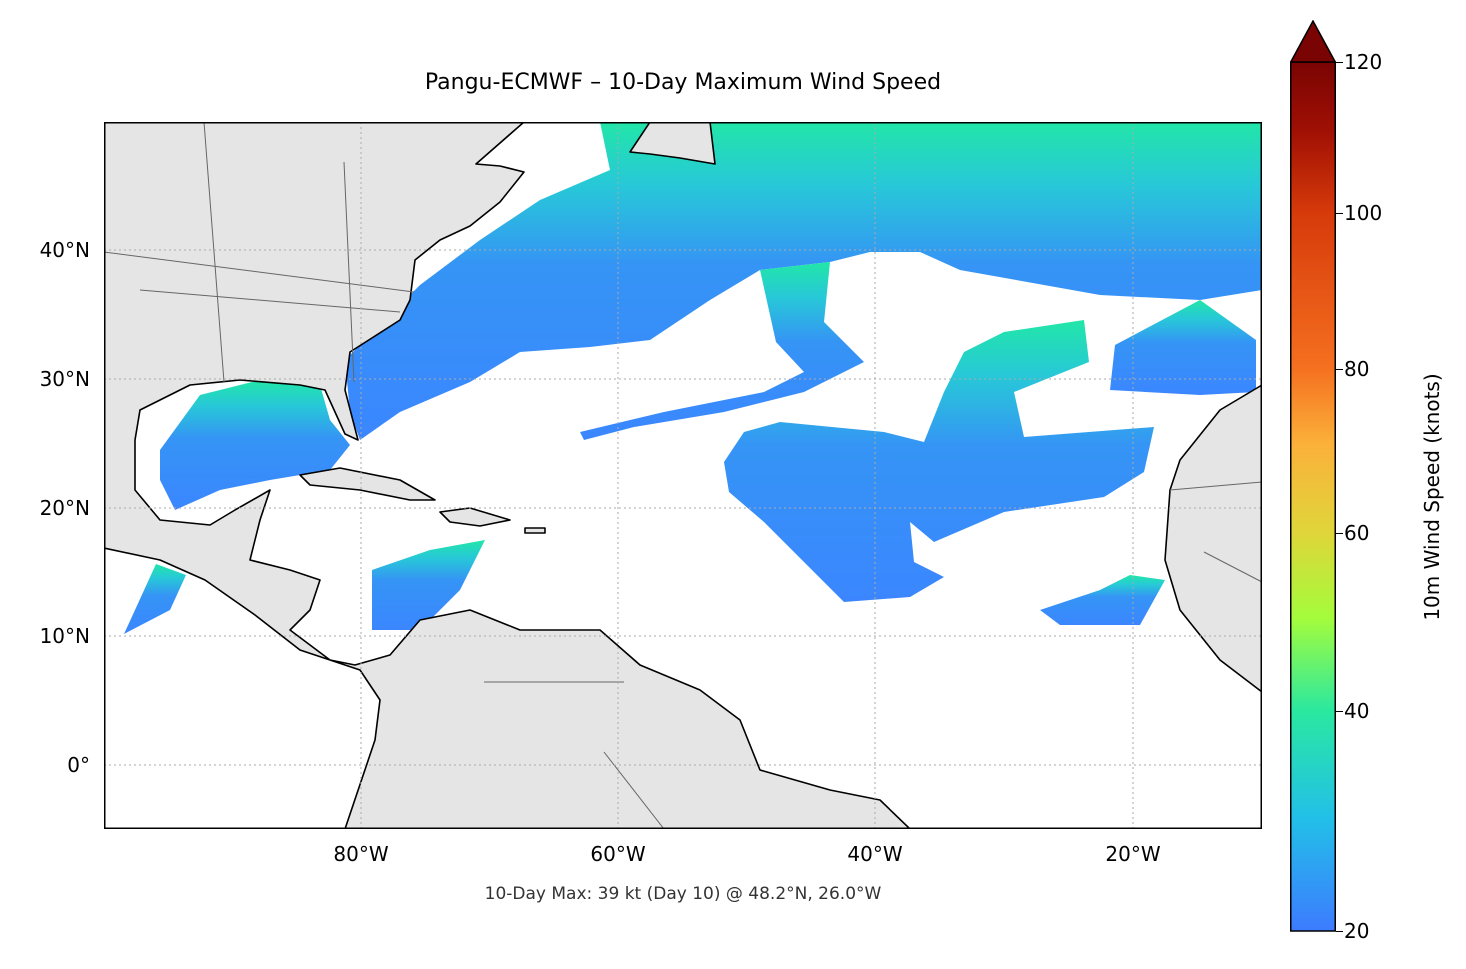  Describe the element at coordinates (1363, 62) in the screenshot. I see `colorbar-tick: 120` at that location.